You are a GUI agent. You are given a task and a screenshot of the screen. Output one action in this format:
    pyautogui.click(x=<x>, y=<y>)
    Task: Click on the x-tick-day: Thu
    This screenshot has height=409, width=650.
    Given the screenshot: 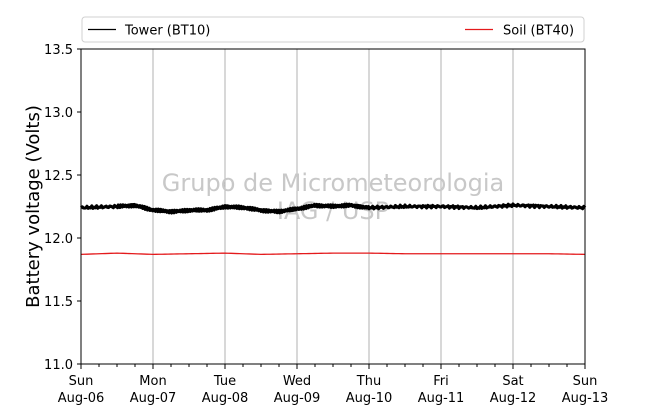 What is the action you would take?
    pyautogui.click(x=368, y=381)
    